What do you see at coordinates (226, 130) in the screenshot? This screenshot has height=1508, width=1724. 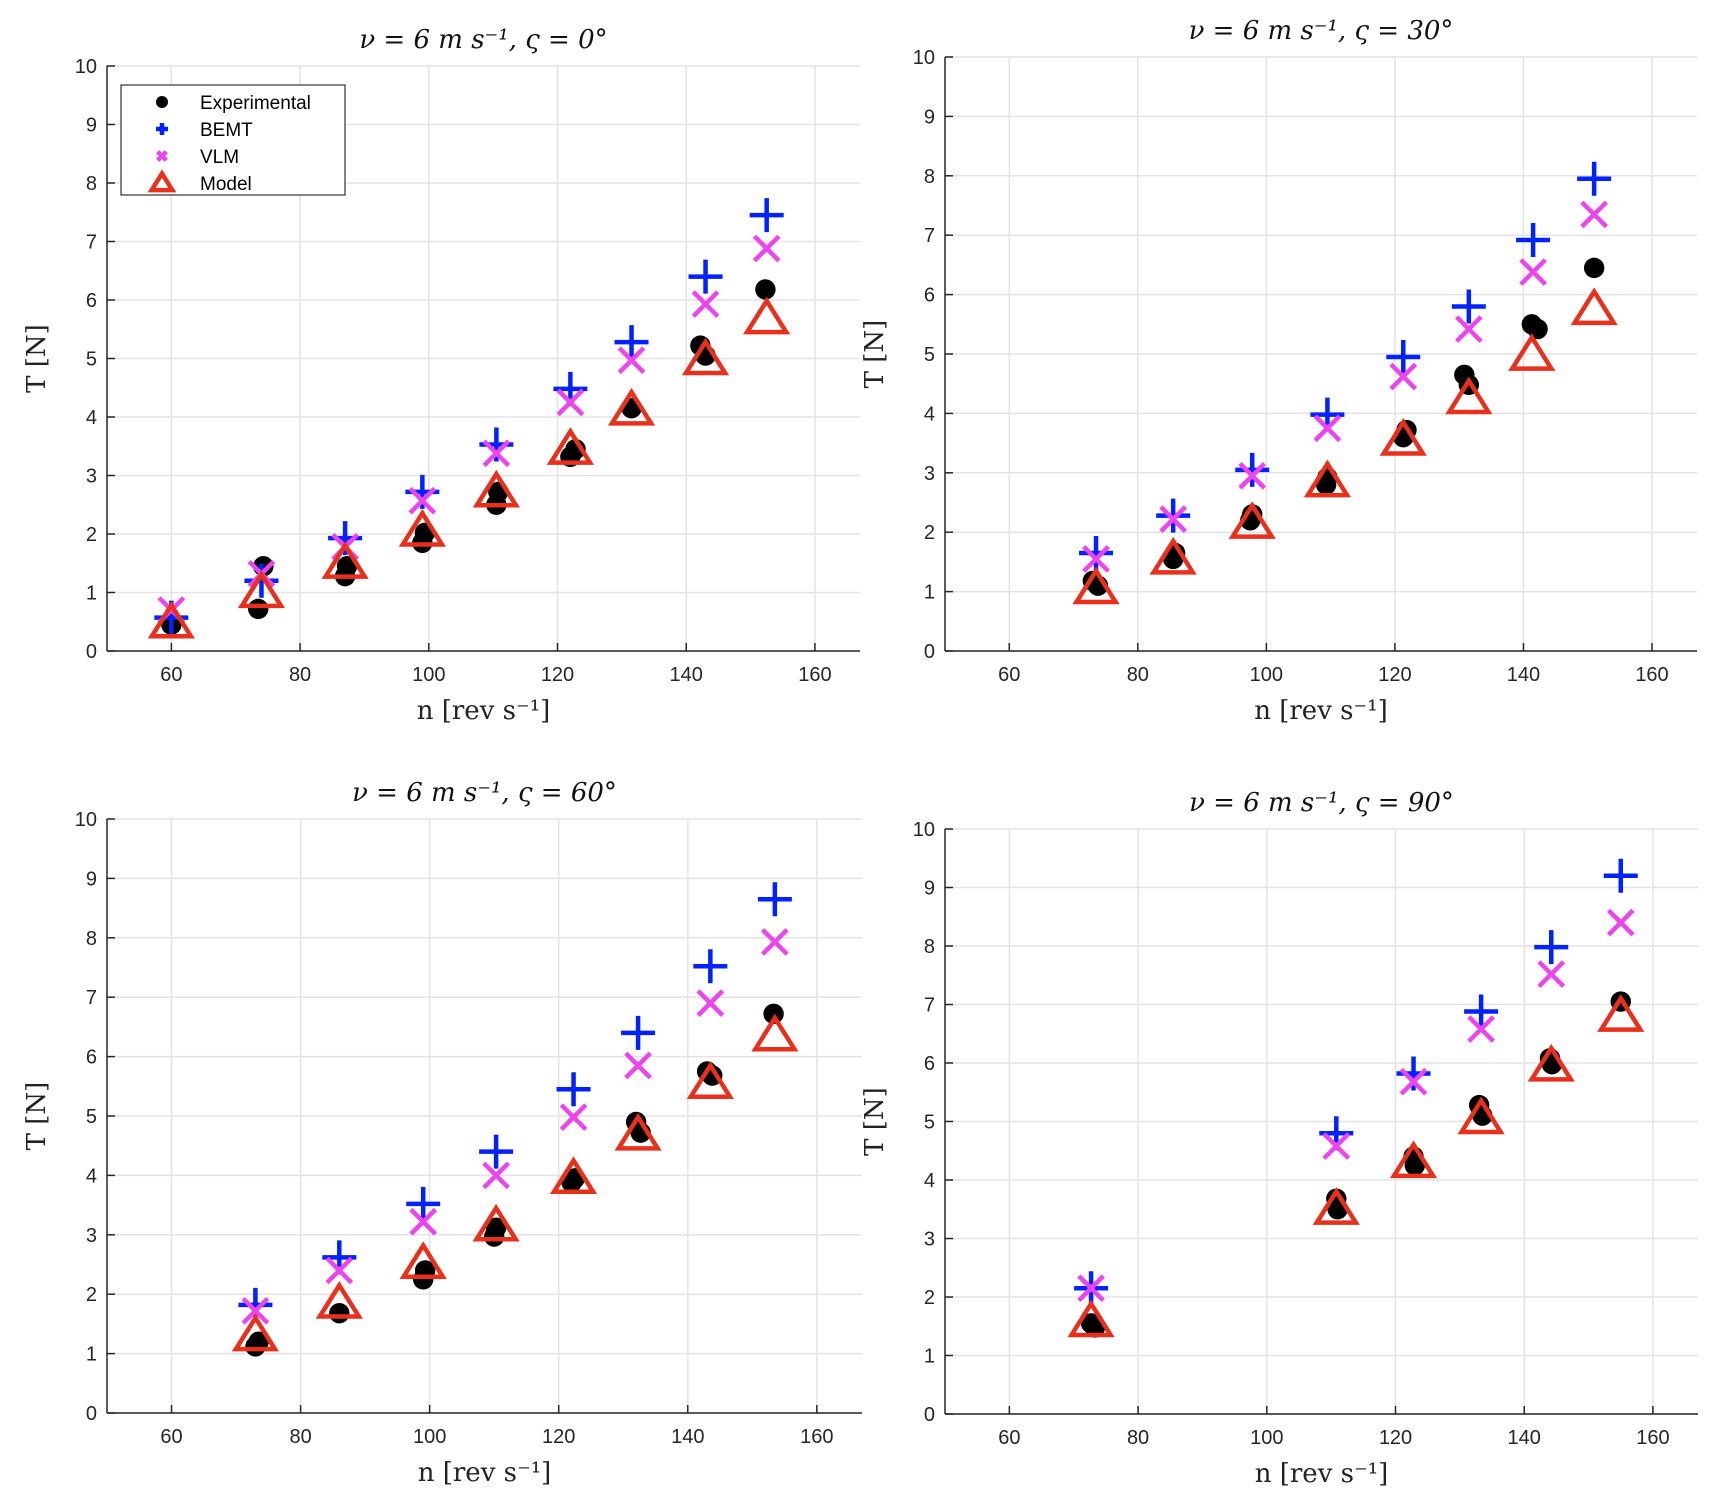 I see `legend-label: BEMT` at bounding box center [226, 130].